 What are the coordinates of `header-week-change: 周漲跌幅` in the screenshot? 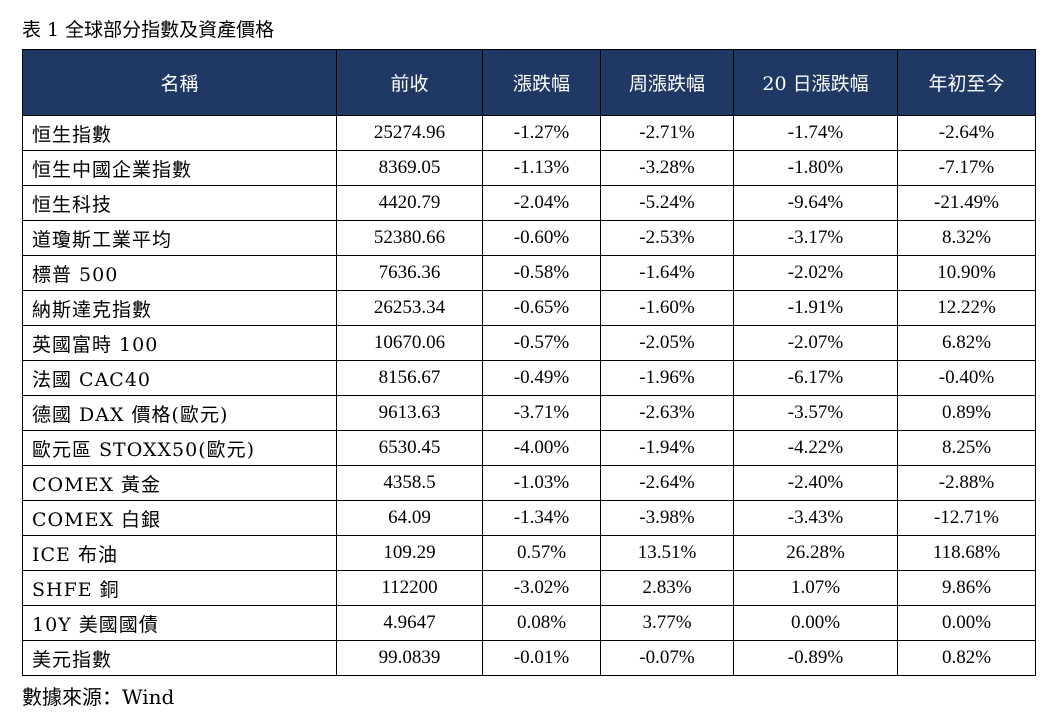 It's located at (667, 82).